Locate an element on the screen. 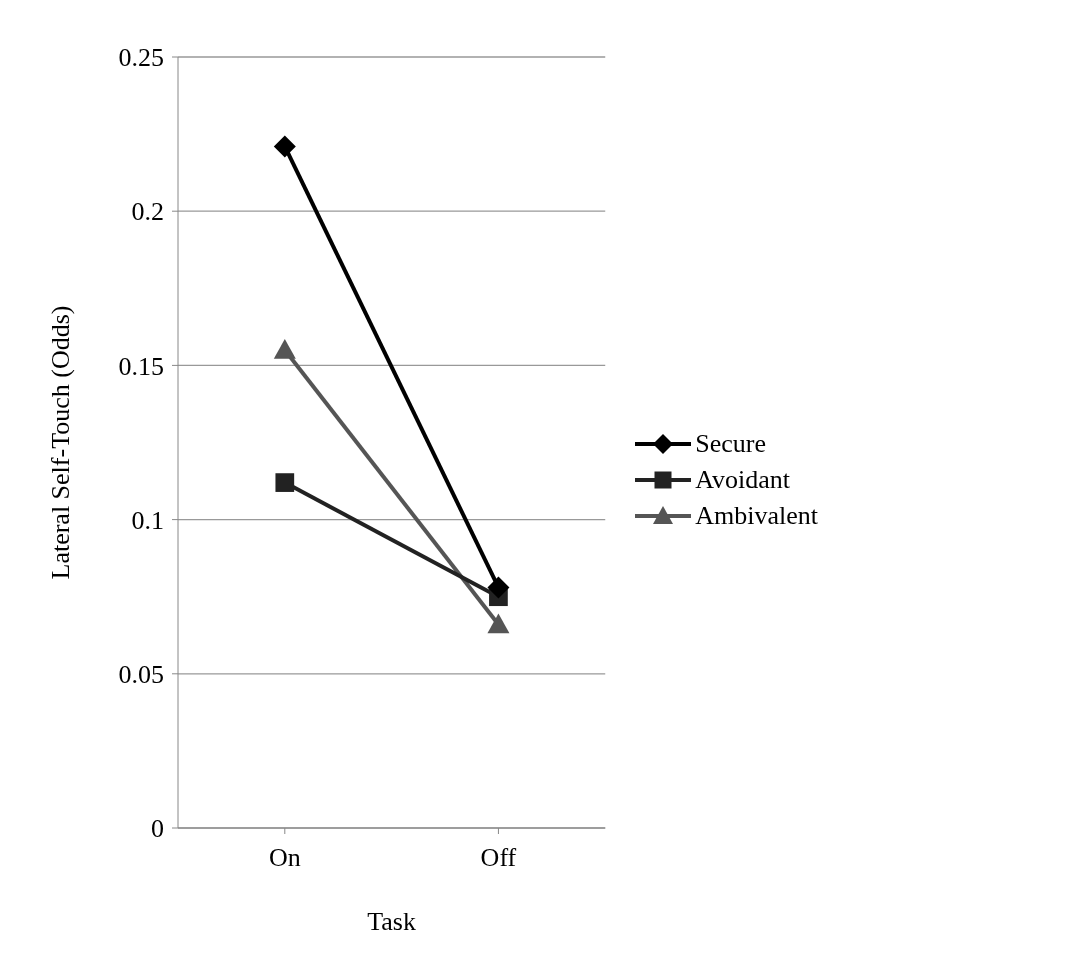 The height and width of the screenshot is (970, 1081). y-tick-label: 0.15 is located at coordinates (141, 366).